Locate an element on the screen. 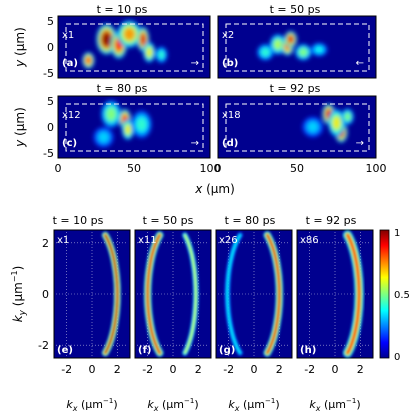 This screenshot has height=415, width=415. colorbar-tick-label: 0.5 is located at coordinates (402, 295).